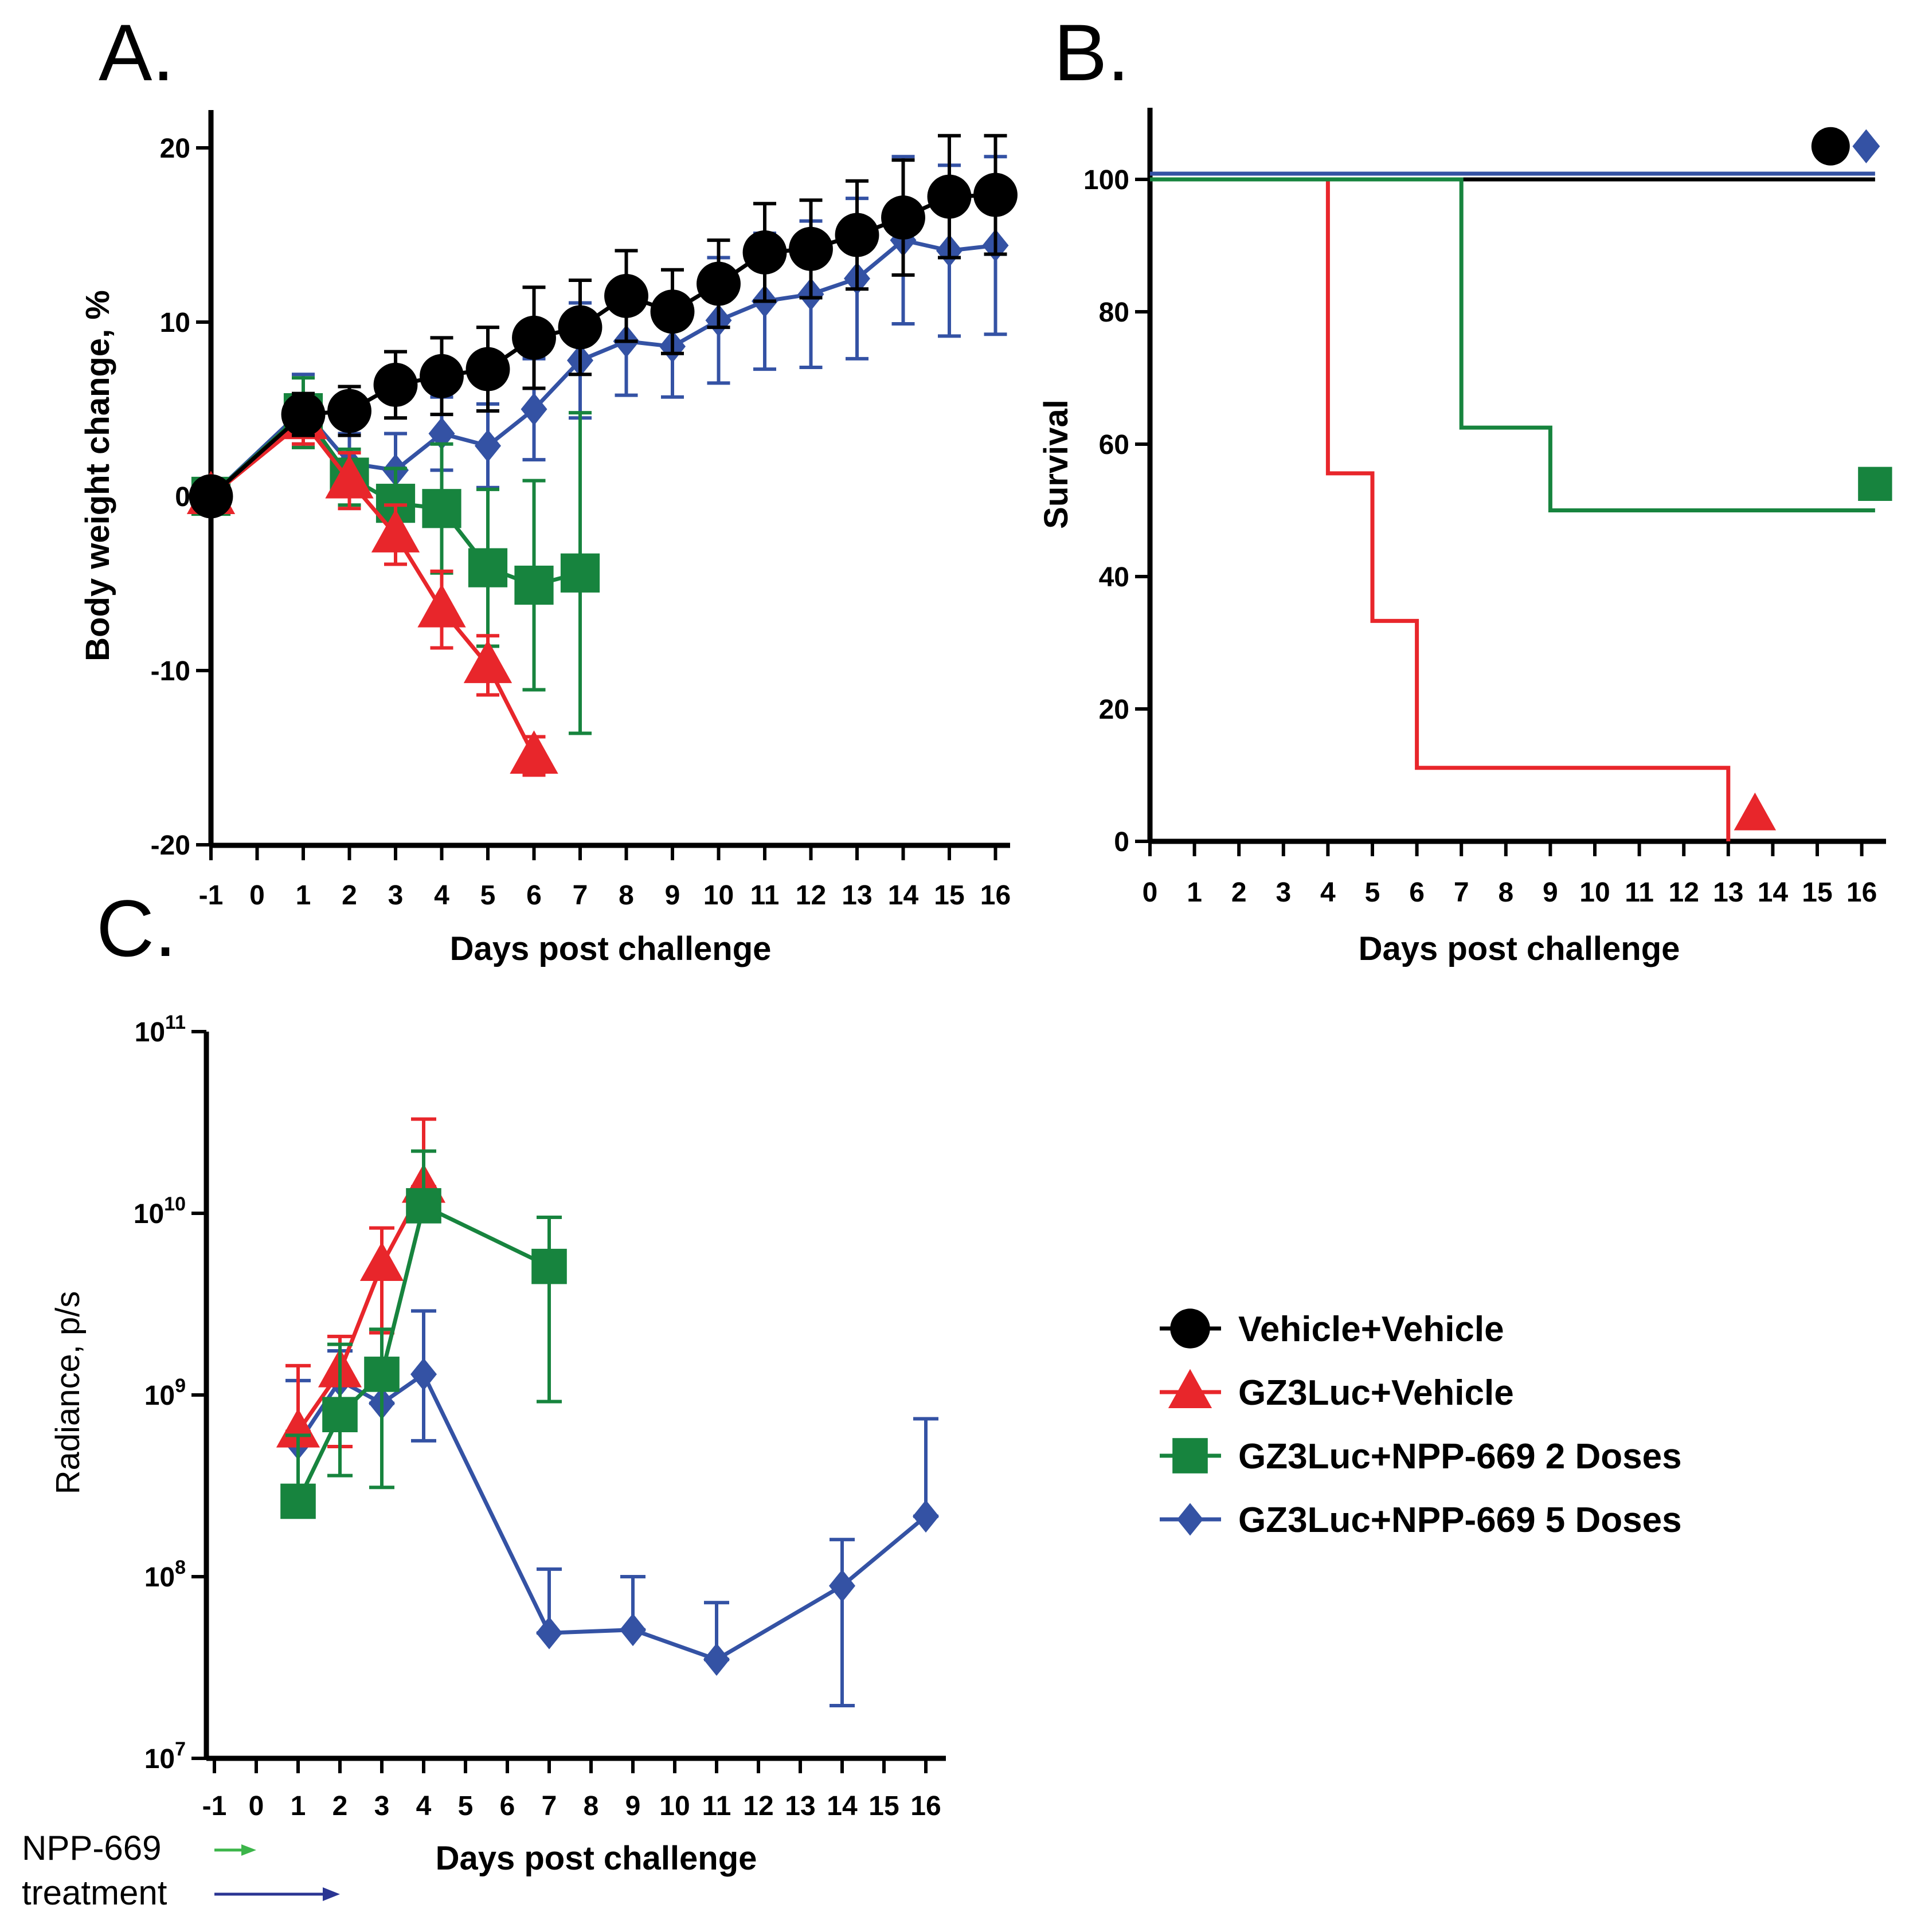 This screenshot has width=1917, height=1932. Describe the element at coordinates (277, 1894) in the screenshot. I see `arrow-5-doses` at that location.